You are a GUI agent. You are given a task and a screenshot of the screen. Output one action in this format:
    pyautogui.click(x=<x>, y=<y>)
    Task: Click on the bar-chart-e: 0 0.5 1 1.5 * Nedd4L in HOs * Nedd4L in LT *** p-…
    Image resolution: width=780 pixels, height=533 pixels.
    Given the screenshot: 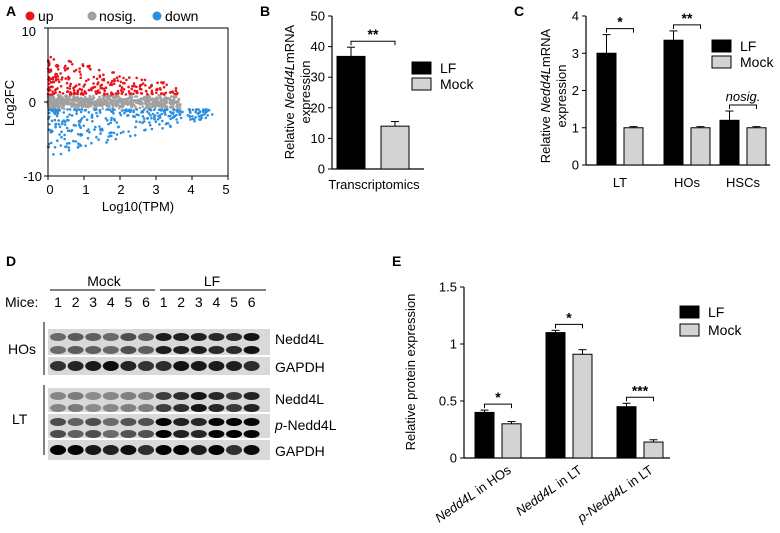 What is the action you would take?
    pyautogui.click(x=551, y=403)
    